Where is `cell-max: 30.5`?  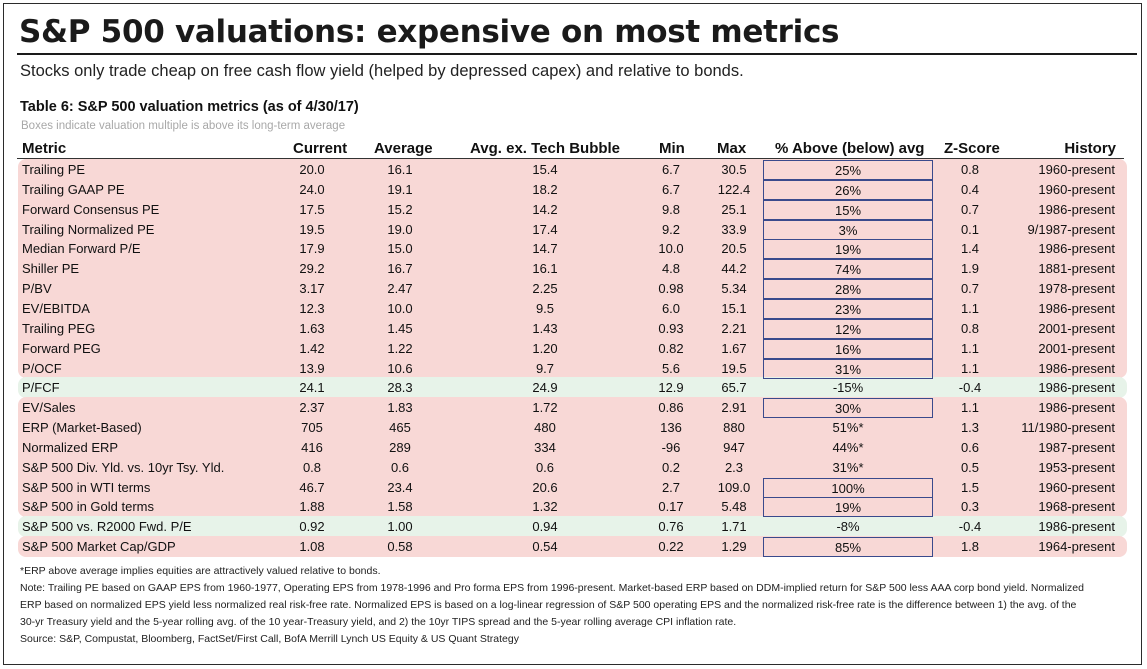
cell-max: 30.5 is located at coordinates (734, 169).